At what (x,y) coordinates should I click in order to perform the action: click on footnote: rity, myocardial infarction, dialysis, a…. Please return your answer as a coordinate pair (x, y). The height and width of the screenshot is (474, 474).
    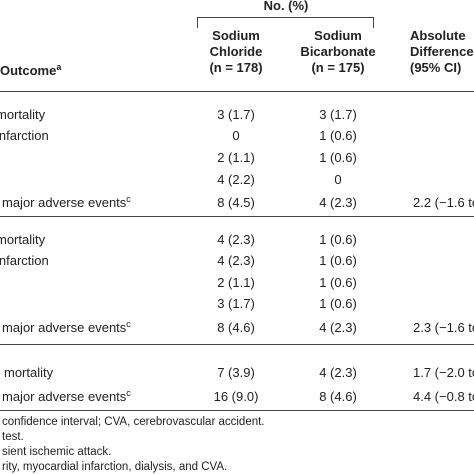
    Looking at the image, I should click on (115, 467).